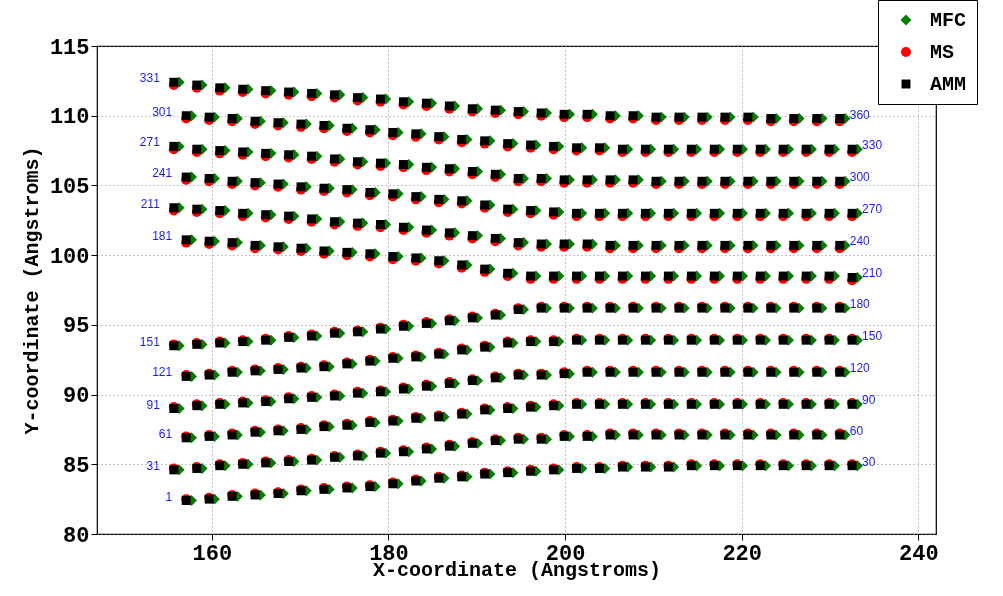  I want to click on y-tick-label: 100, so click(69, 257).